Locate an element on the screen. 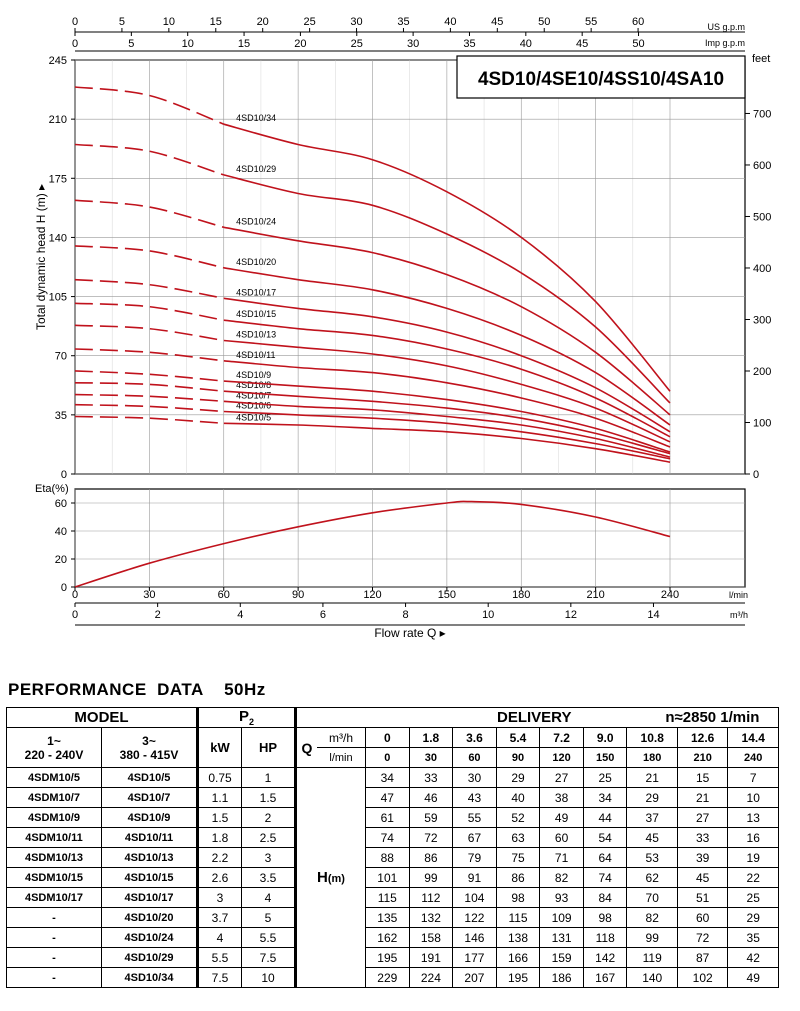 The height and width of the screenshot is (1011, 800). head-curve-label: 4SD10/11 is located at coordinates (255, 355).